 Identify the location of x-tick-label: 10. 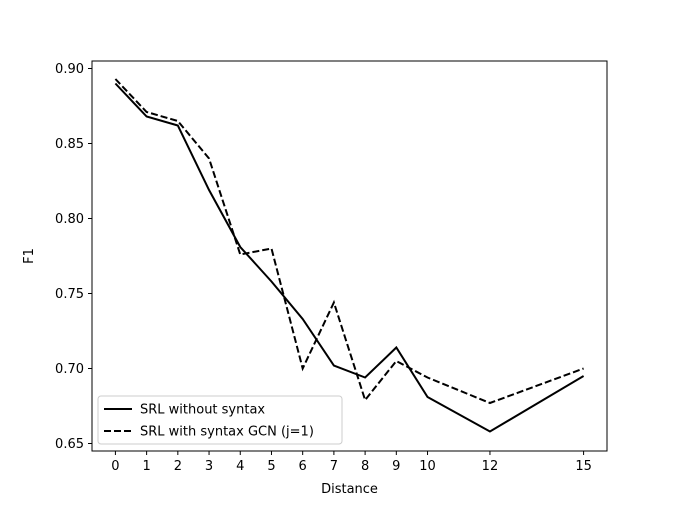
(427, 466).